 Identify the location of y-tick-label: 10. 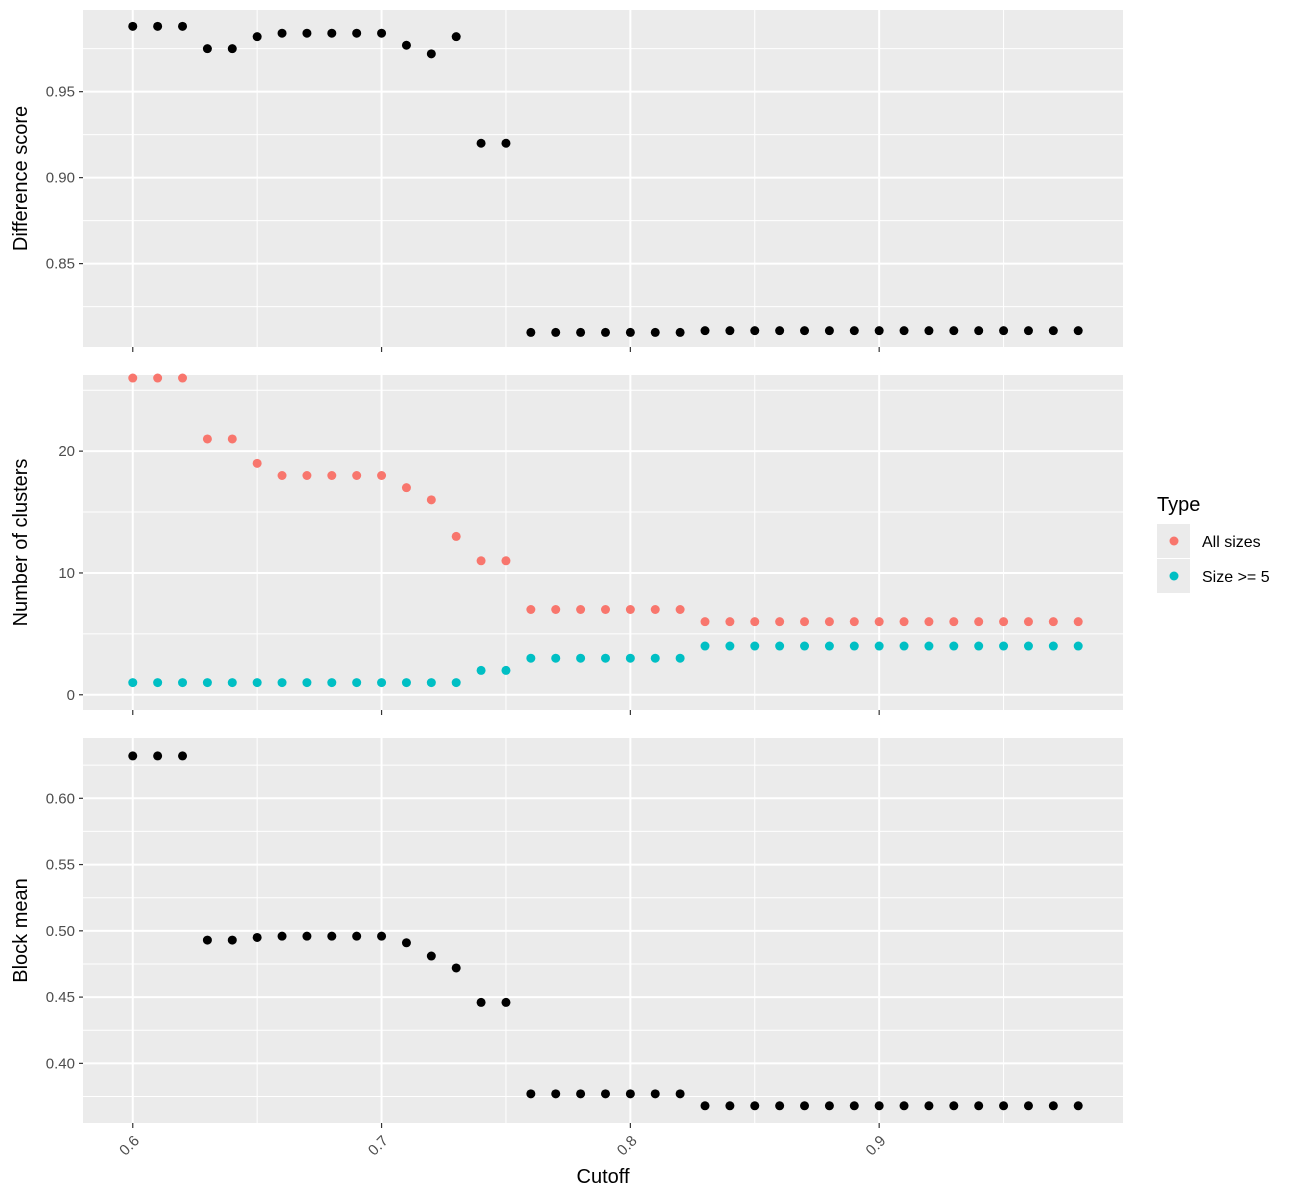
(66, 573).